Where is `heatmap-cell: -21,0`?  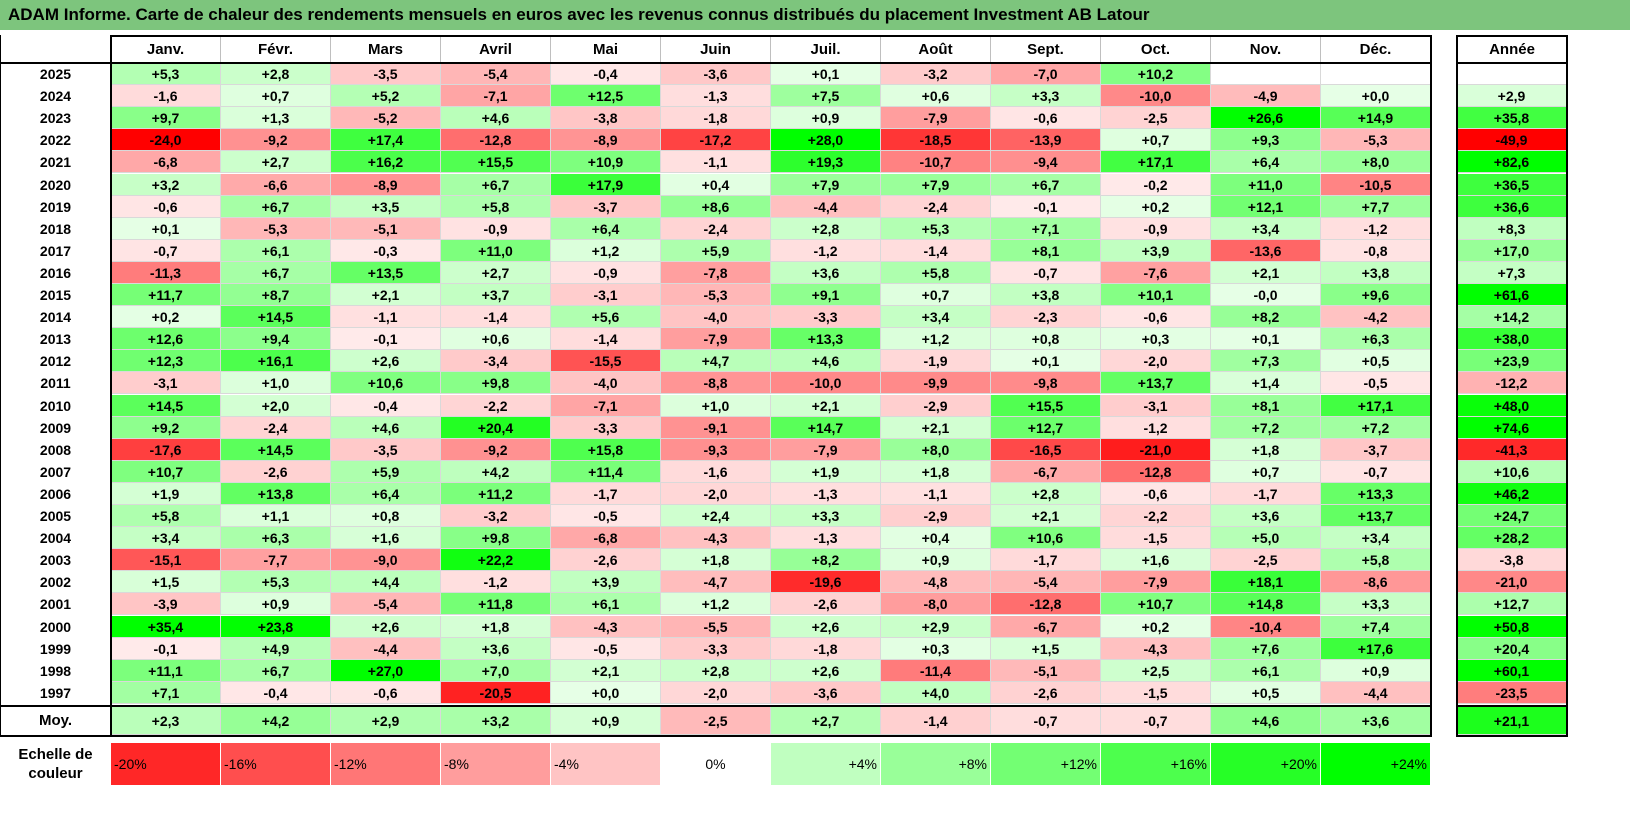
heatmap-cell: -21,0 is located at coordinates (1156, 449).